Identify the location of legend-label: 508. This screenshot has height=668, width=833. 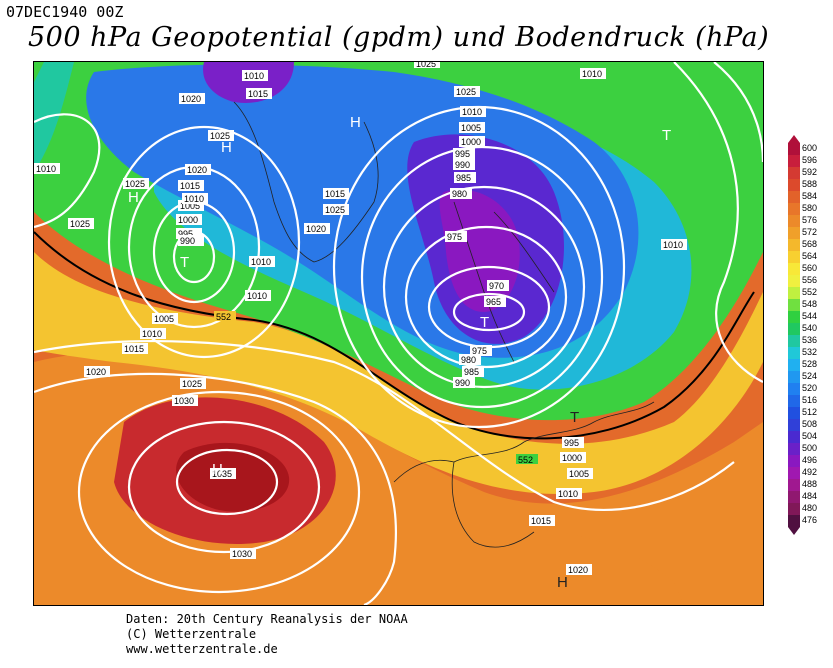
(809, 424).